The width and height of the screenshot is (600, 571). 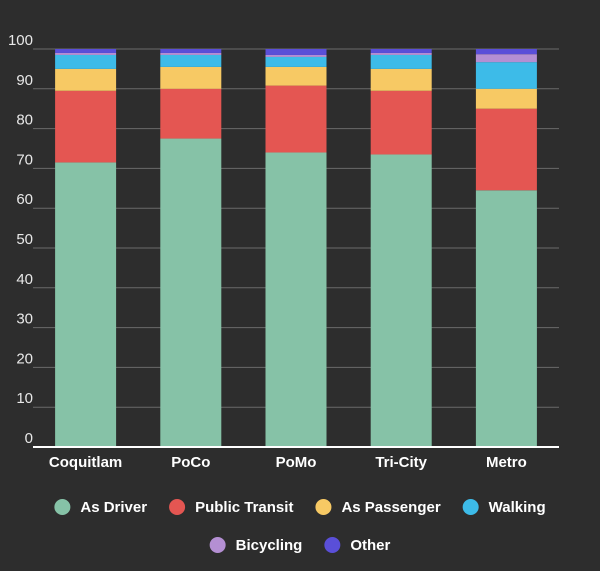 I want to click on bar-tri-city-as-driver, so click(x=401, y=300).